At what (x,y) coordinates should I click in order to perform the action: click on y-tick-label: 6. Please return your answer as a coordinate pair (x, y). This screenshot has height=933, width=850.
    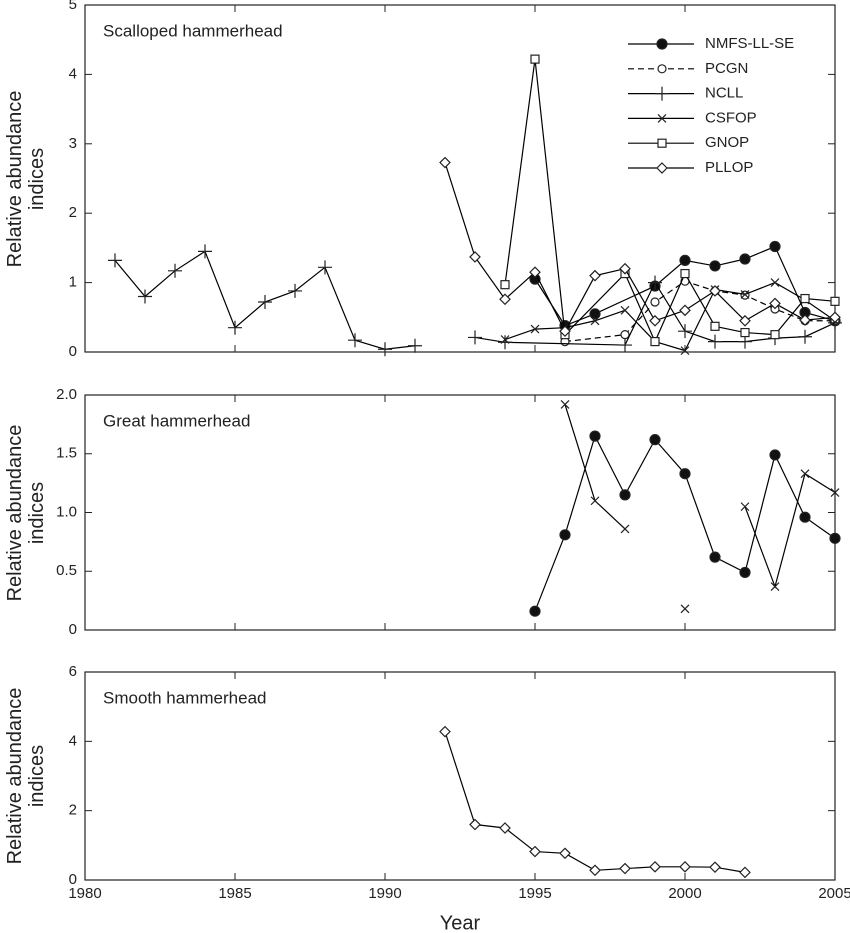
    Looking at the image, I should click on (73, 671).